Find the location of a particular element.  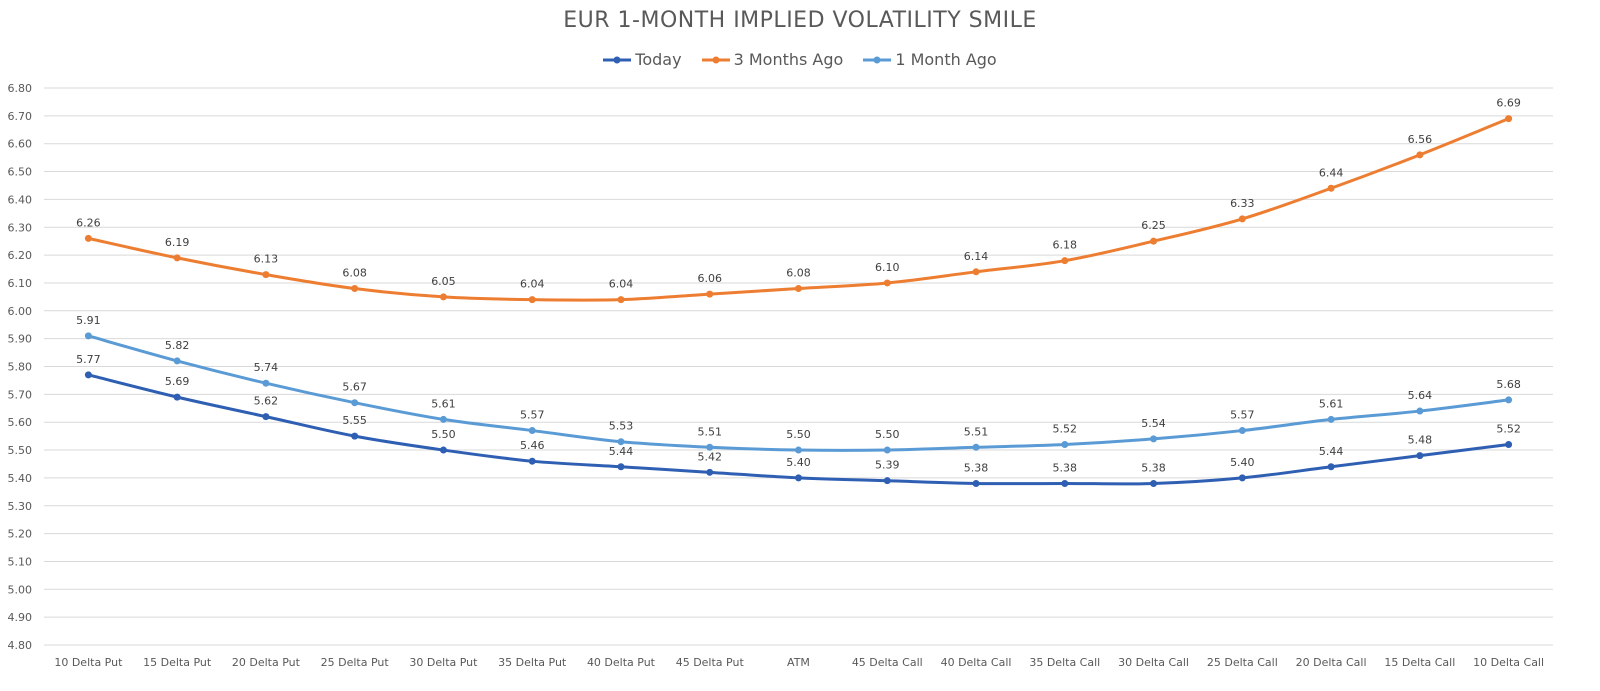

y-tick-label: 4.90 is located at coordinates (20, 617).